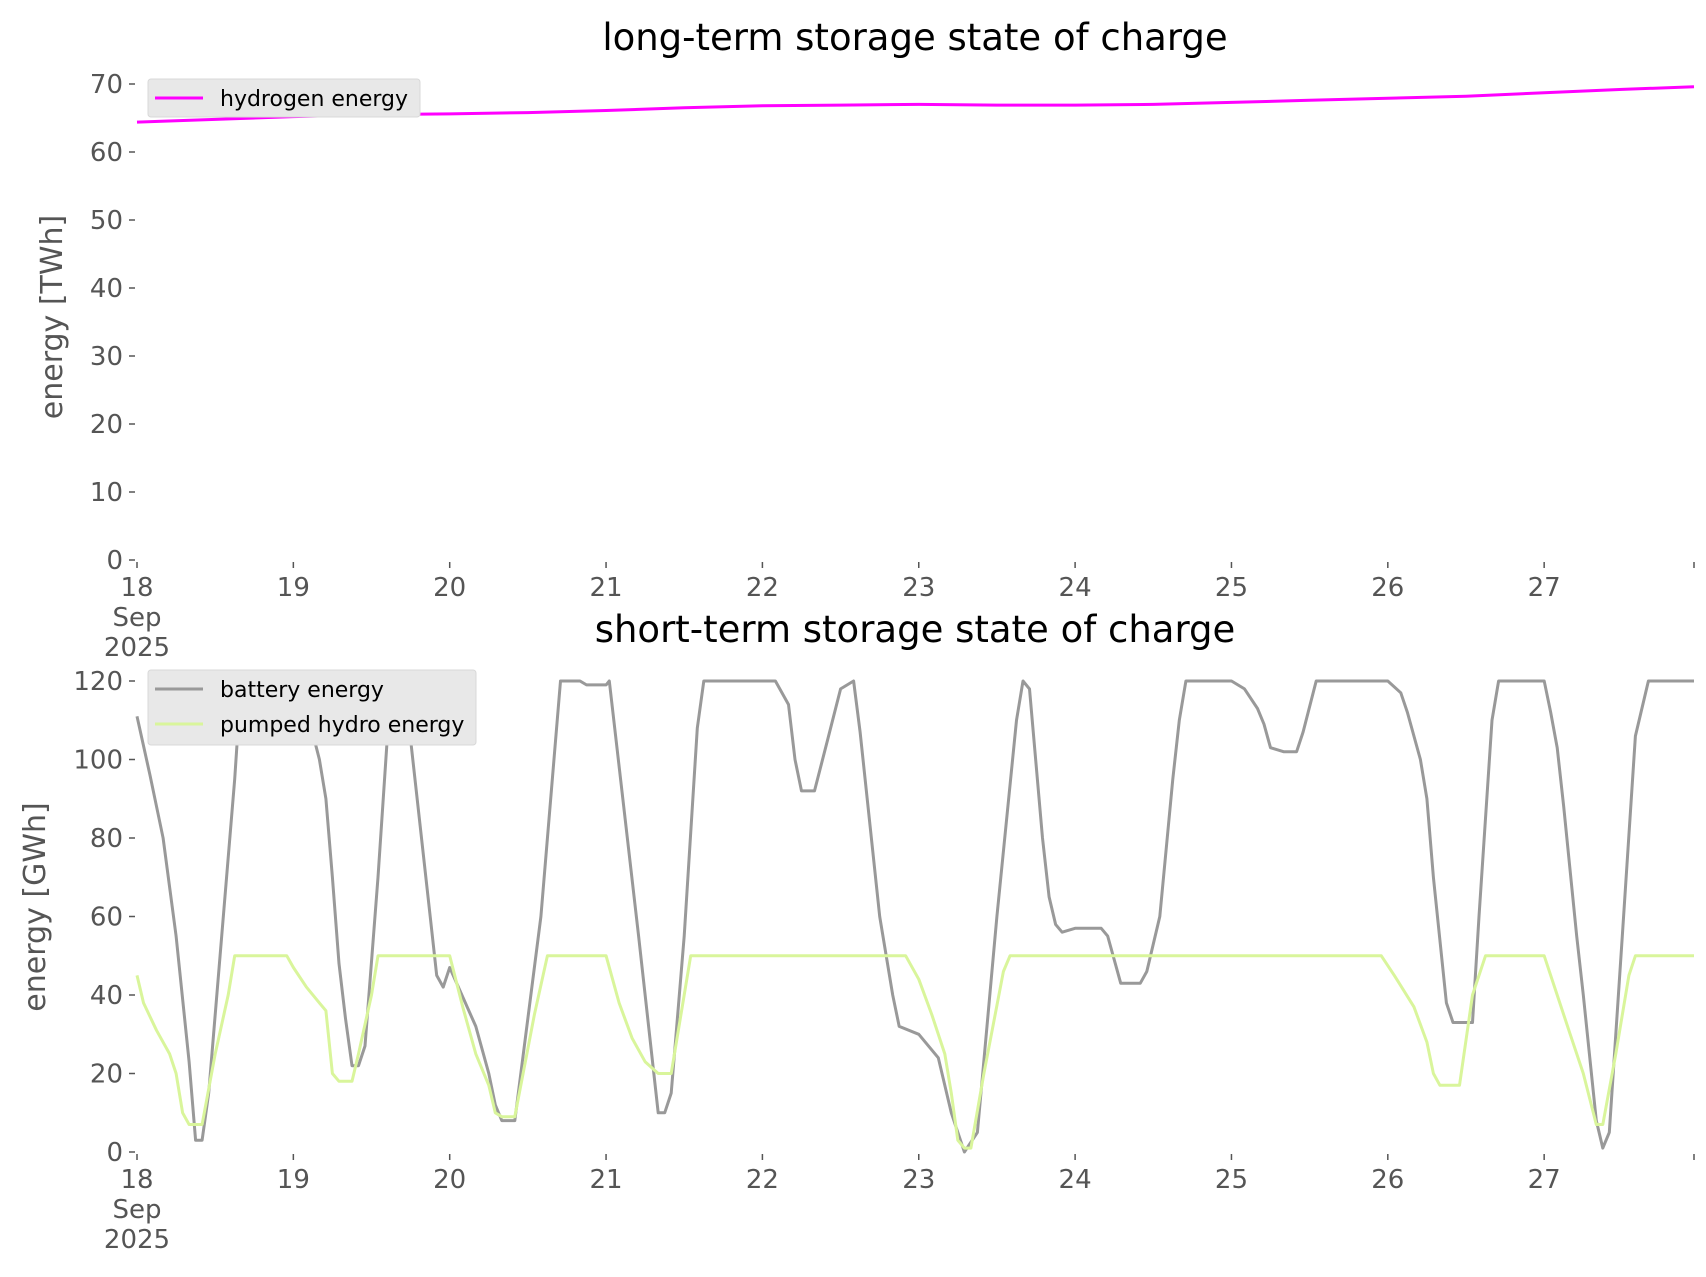  I want to click on legend-label-pumped-hydro: pumped hydro energy, so click(342, 725).